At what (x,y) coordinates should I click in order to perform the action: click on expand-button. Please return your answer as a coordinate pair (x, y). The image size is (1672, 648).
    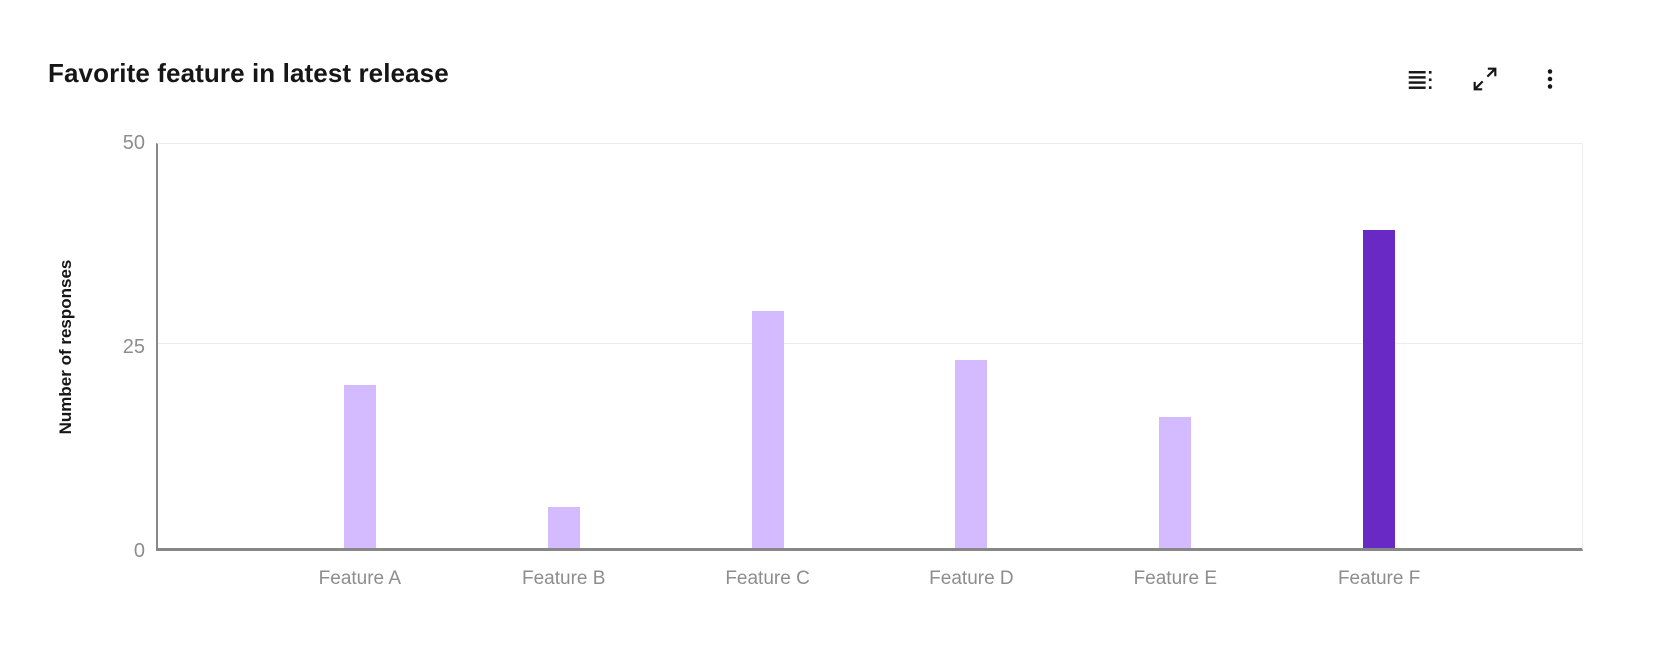
    Looking at the image, I should click on (1485, 80).